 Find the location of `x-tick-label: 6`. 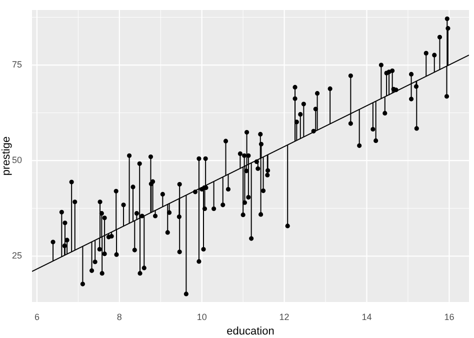

x-tick-label: 6 is located at coordinates (37, 317).